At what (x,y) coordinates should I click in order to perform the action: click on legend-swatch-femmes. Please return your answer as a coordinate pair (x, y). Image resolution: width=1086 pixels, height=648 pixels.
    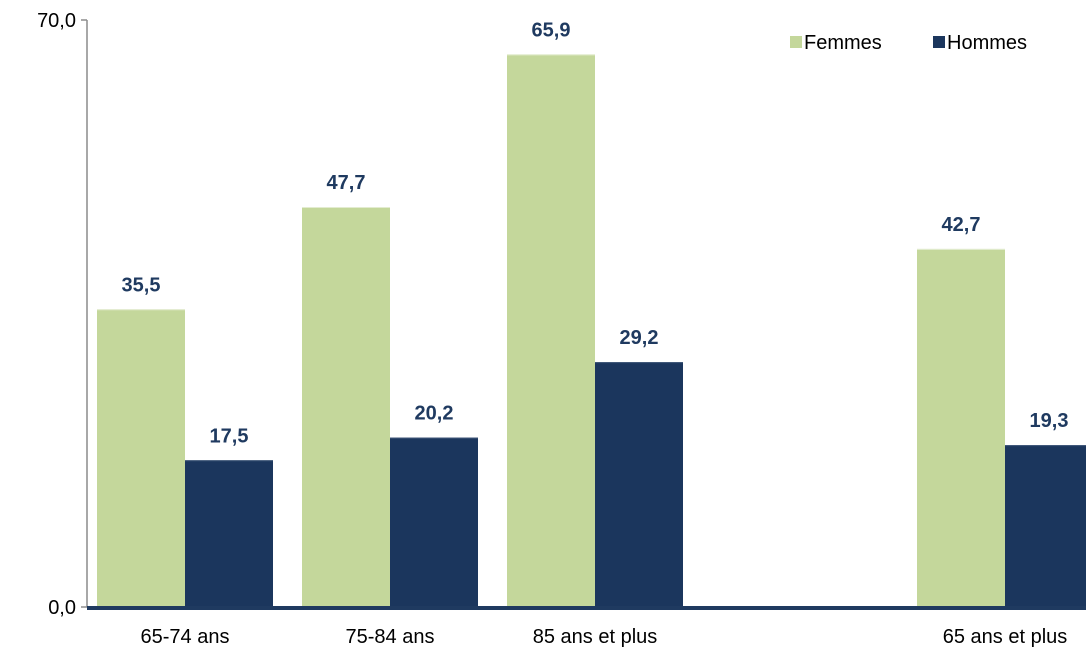
    Looking at the image, I should click on (796, 42).